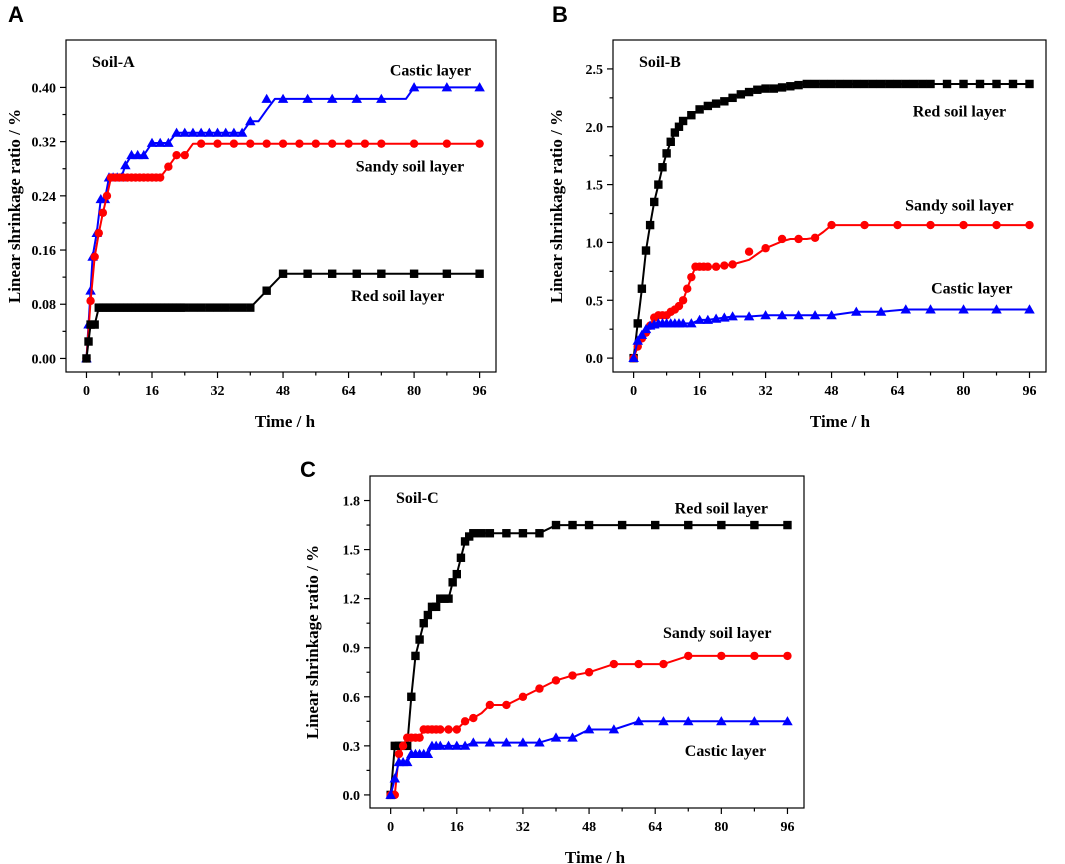  Describe the element at coordinates (390, 827) in the screenshot. I see `x-tick-label: 0` at that location.